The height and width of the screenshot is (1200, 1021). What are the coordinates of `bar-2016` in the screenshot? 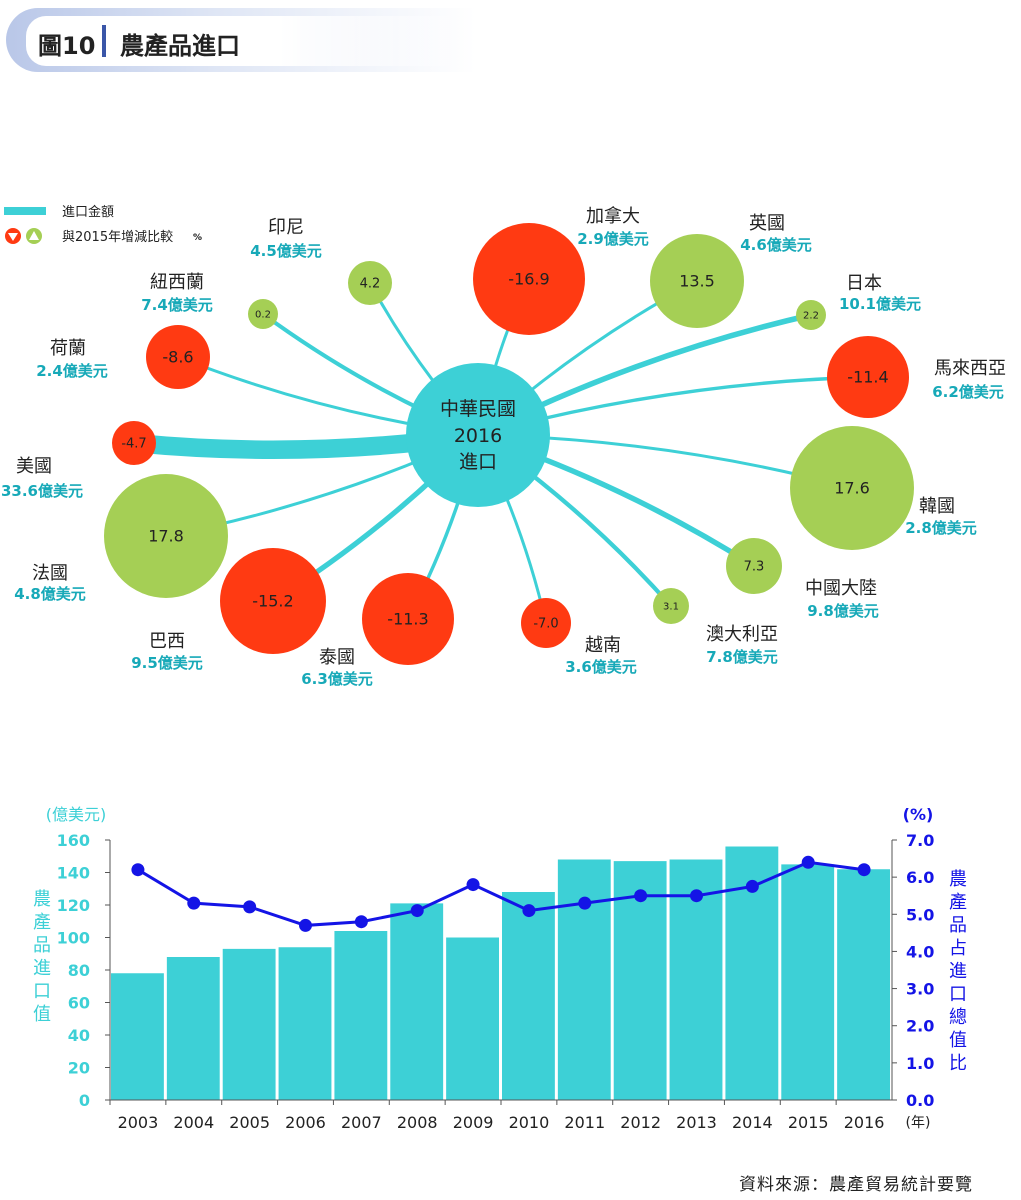 It's located at (863, 984).